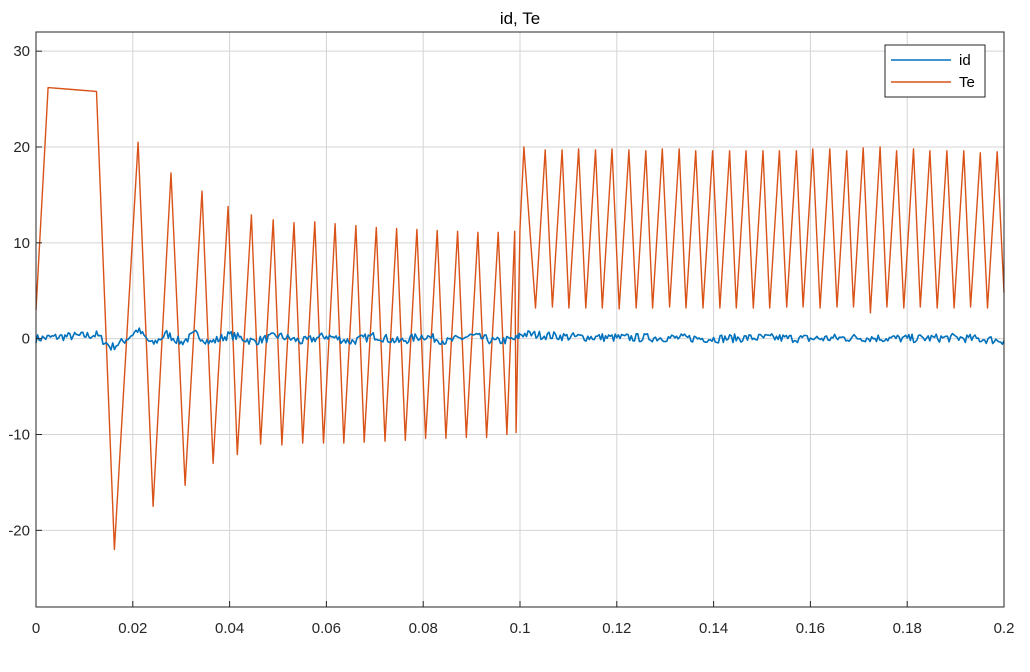 The width and height of the screenshot is (1030, 672). What do you see at coordinates (21, 243) in the screenshot?
I see `y-tick-label: 10` at bounding box center [21, 243].